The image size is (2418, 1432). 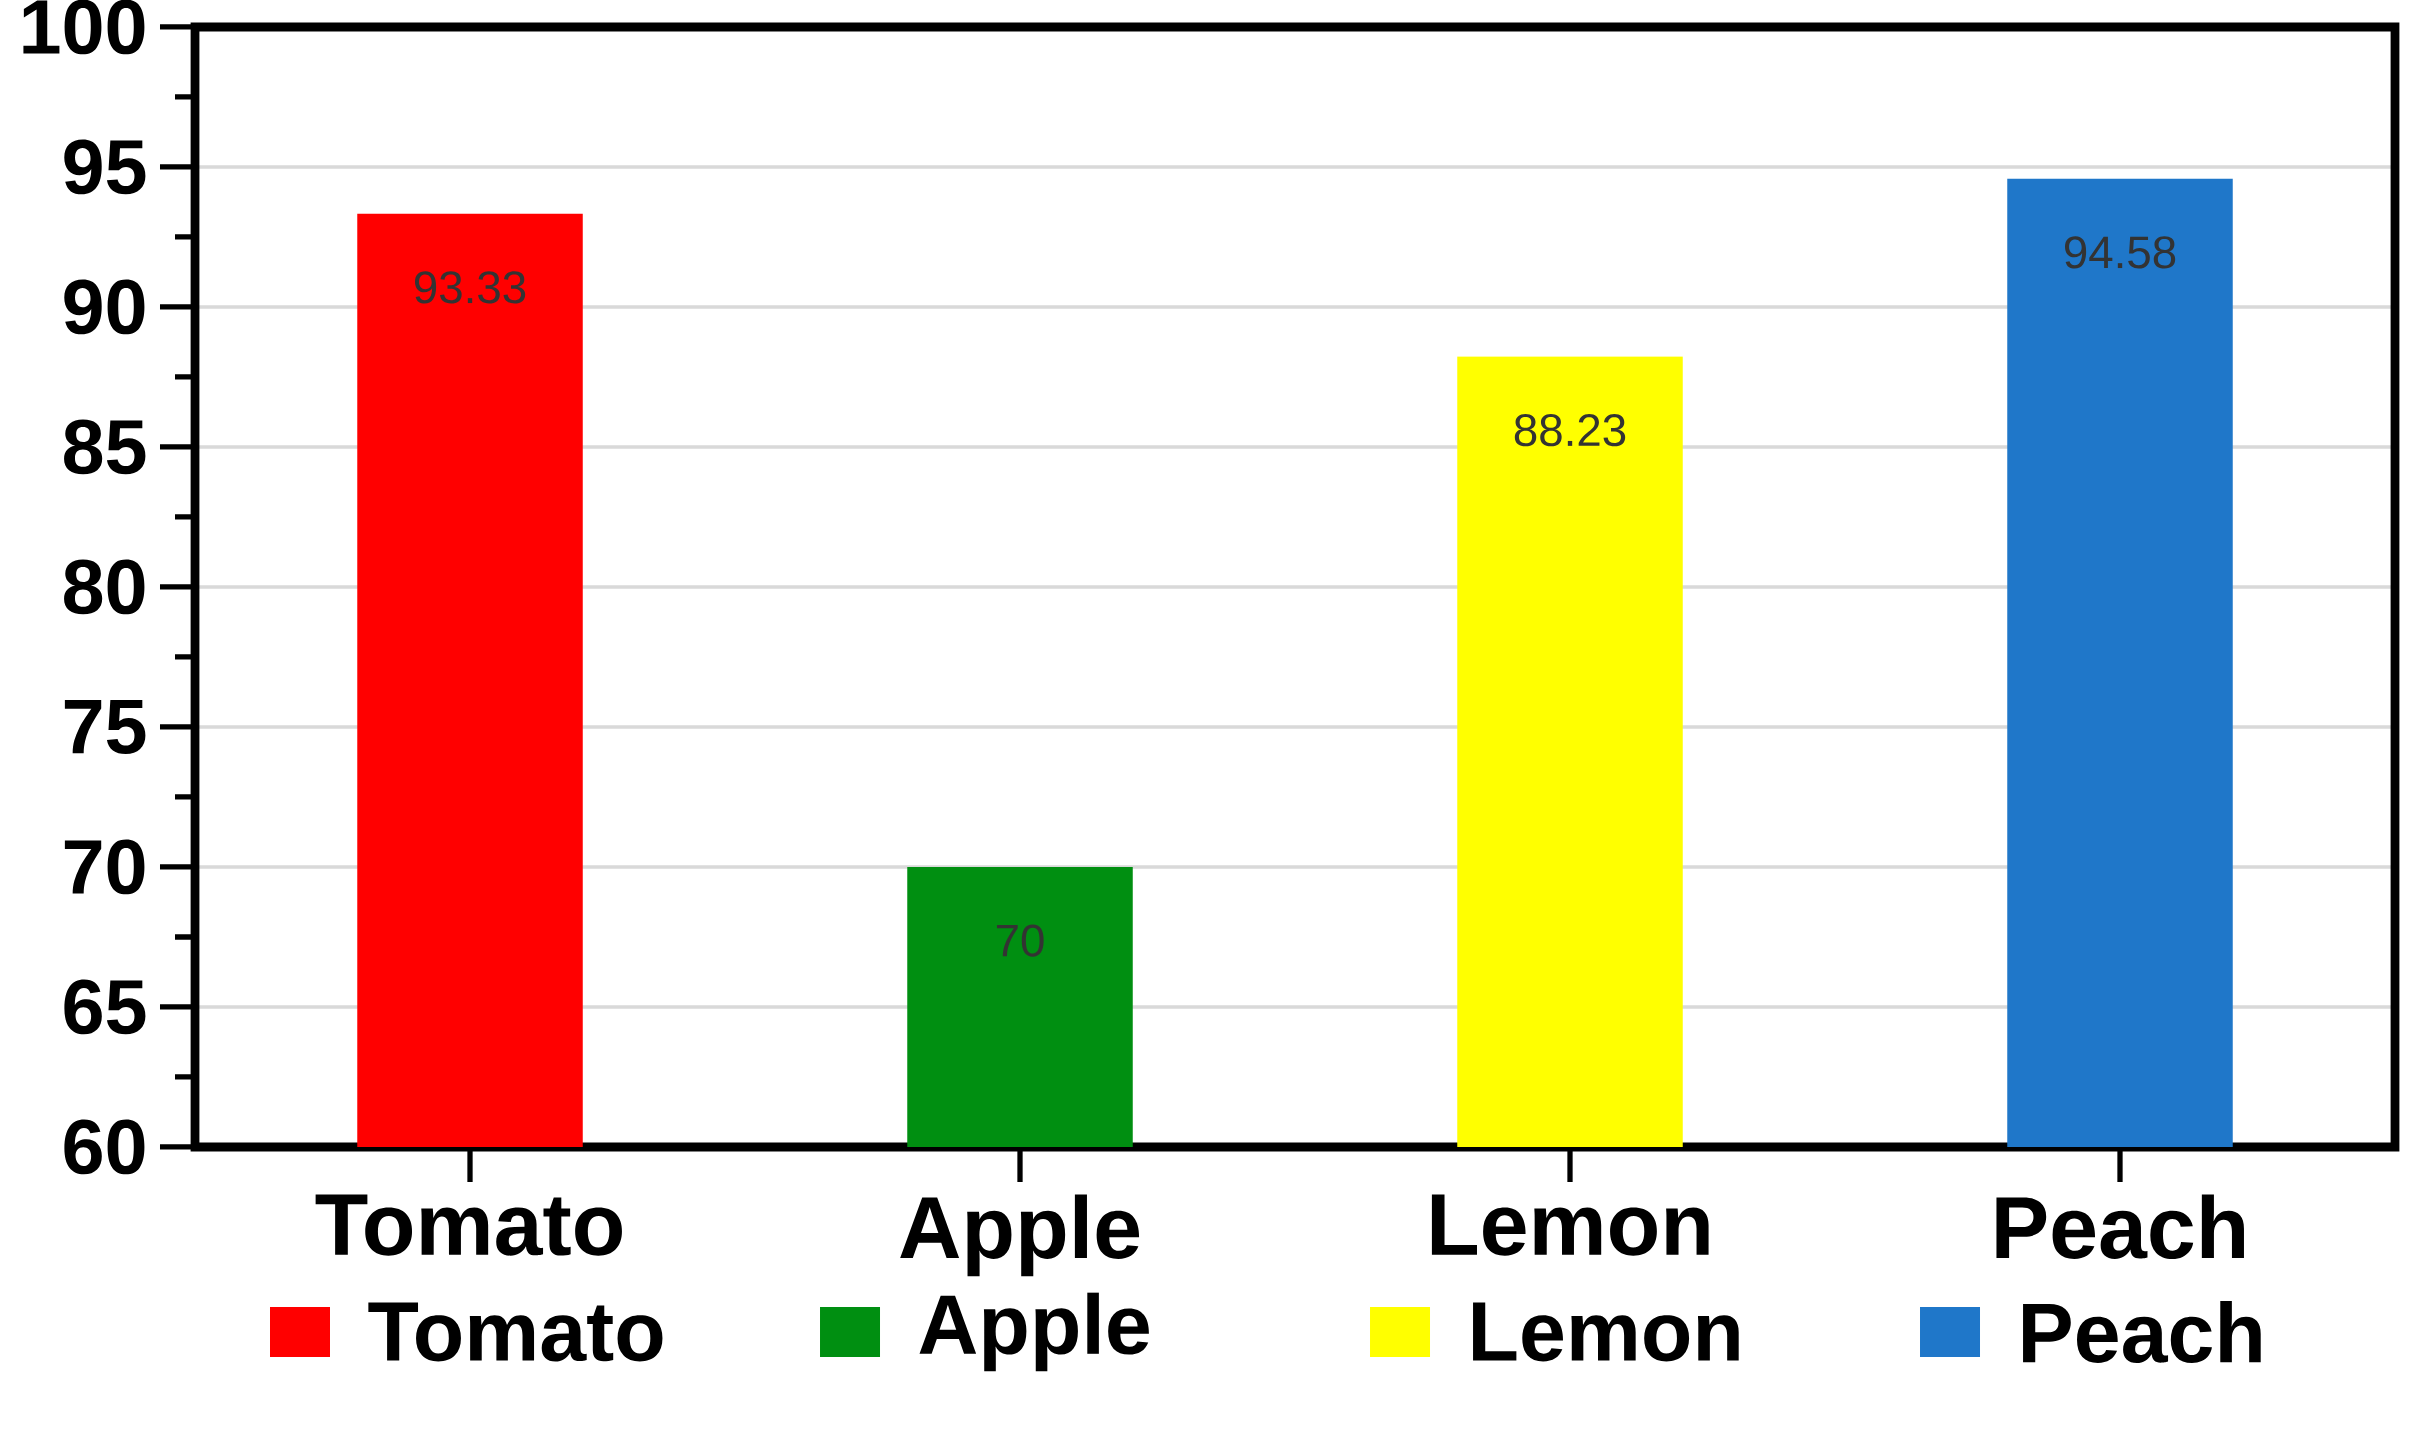 I want to click on y-tick-label: 85, so click(x=105, y=447).